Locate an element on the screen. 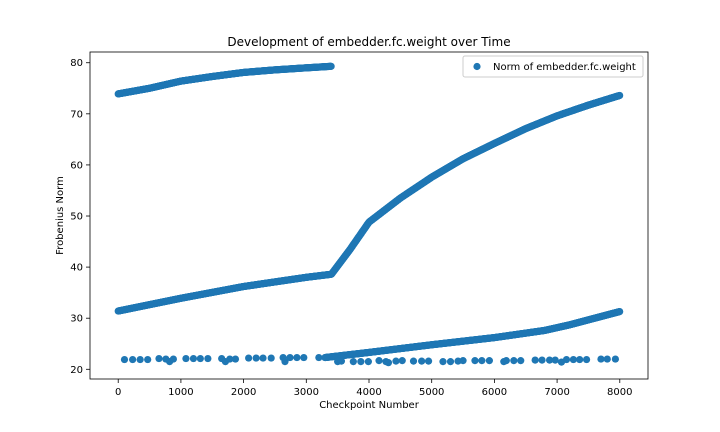 This screenshot has width=720, height=432. y-axis: 20 30 40 50 60 70 80 is located at coordinates (80, 217).